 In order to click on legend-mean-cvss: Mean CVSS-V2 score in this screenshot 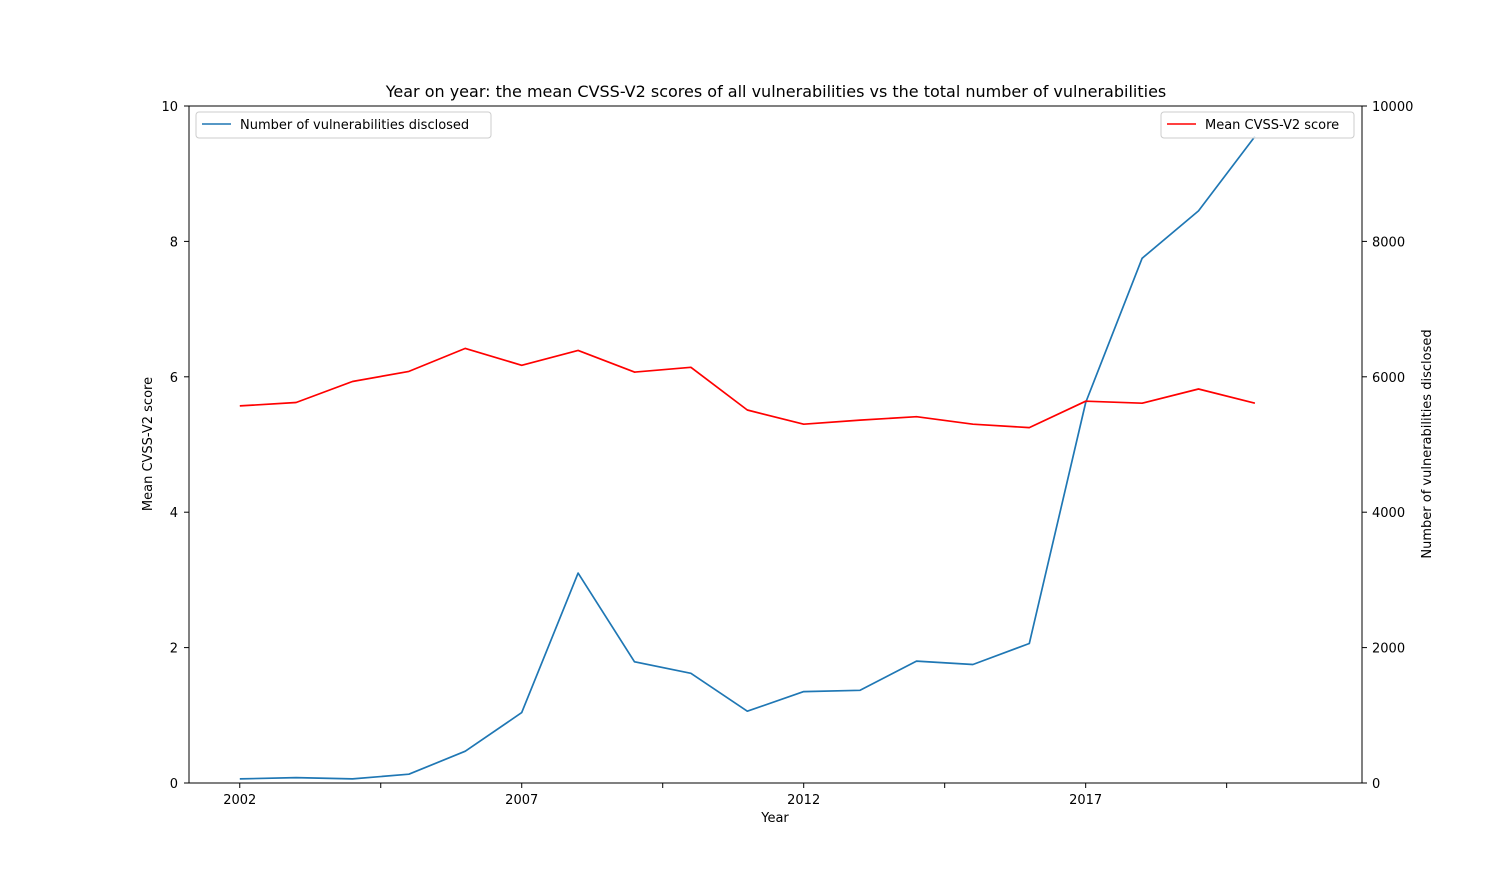, I will do `click(1257, 125)`.